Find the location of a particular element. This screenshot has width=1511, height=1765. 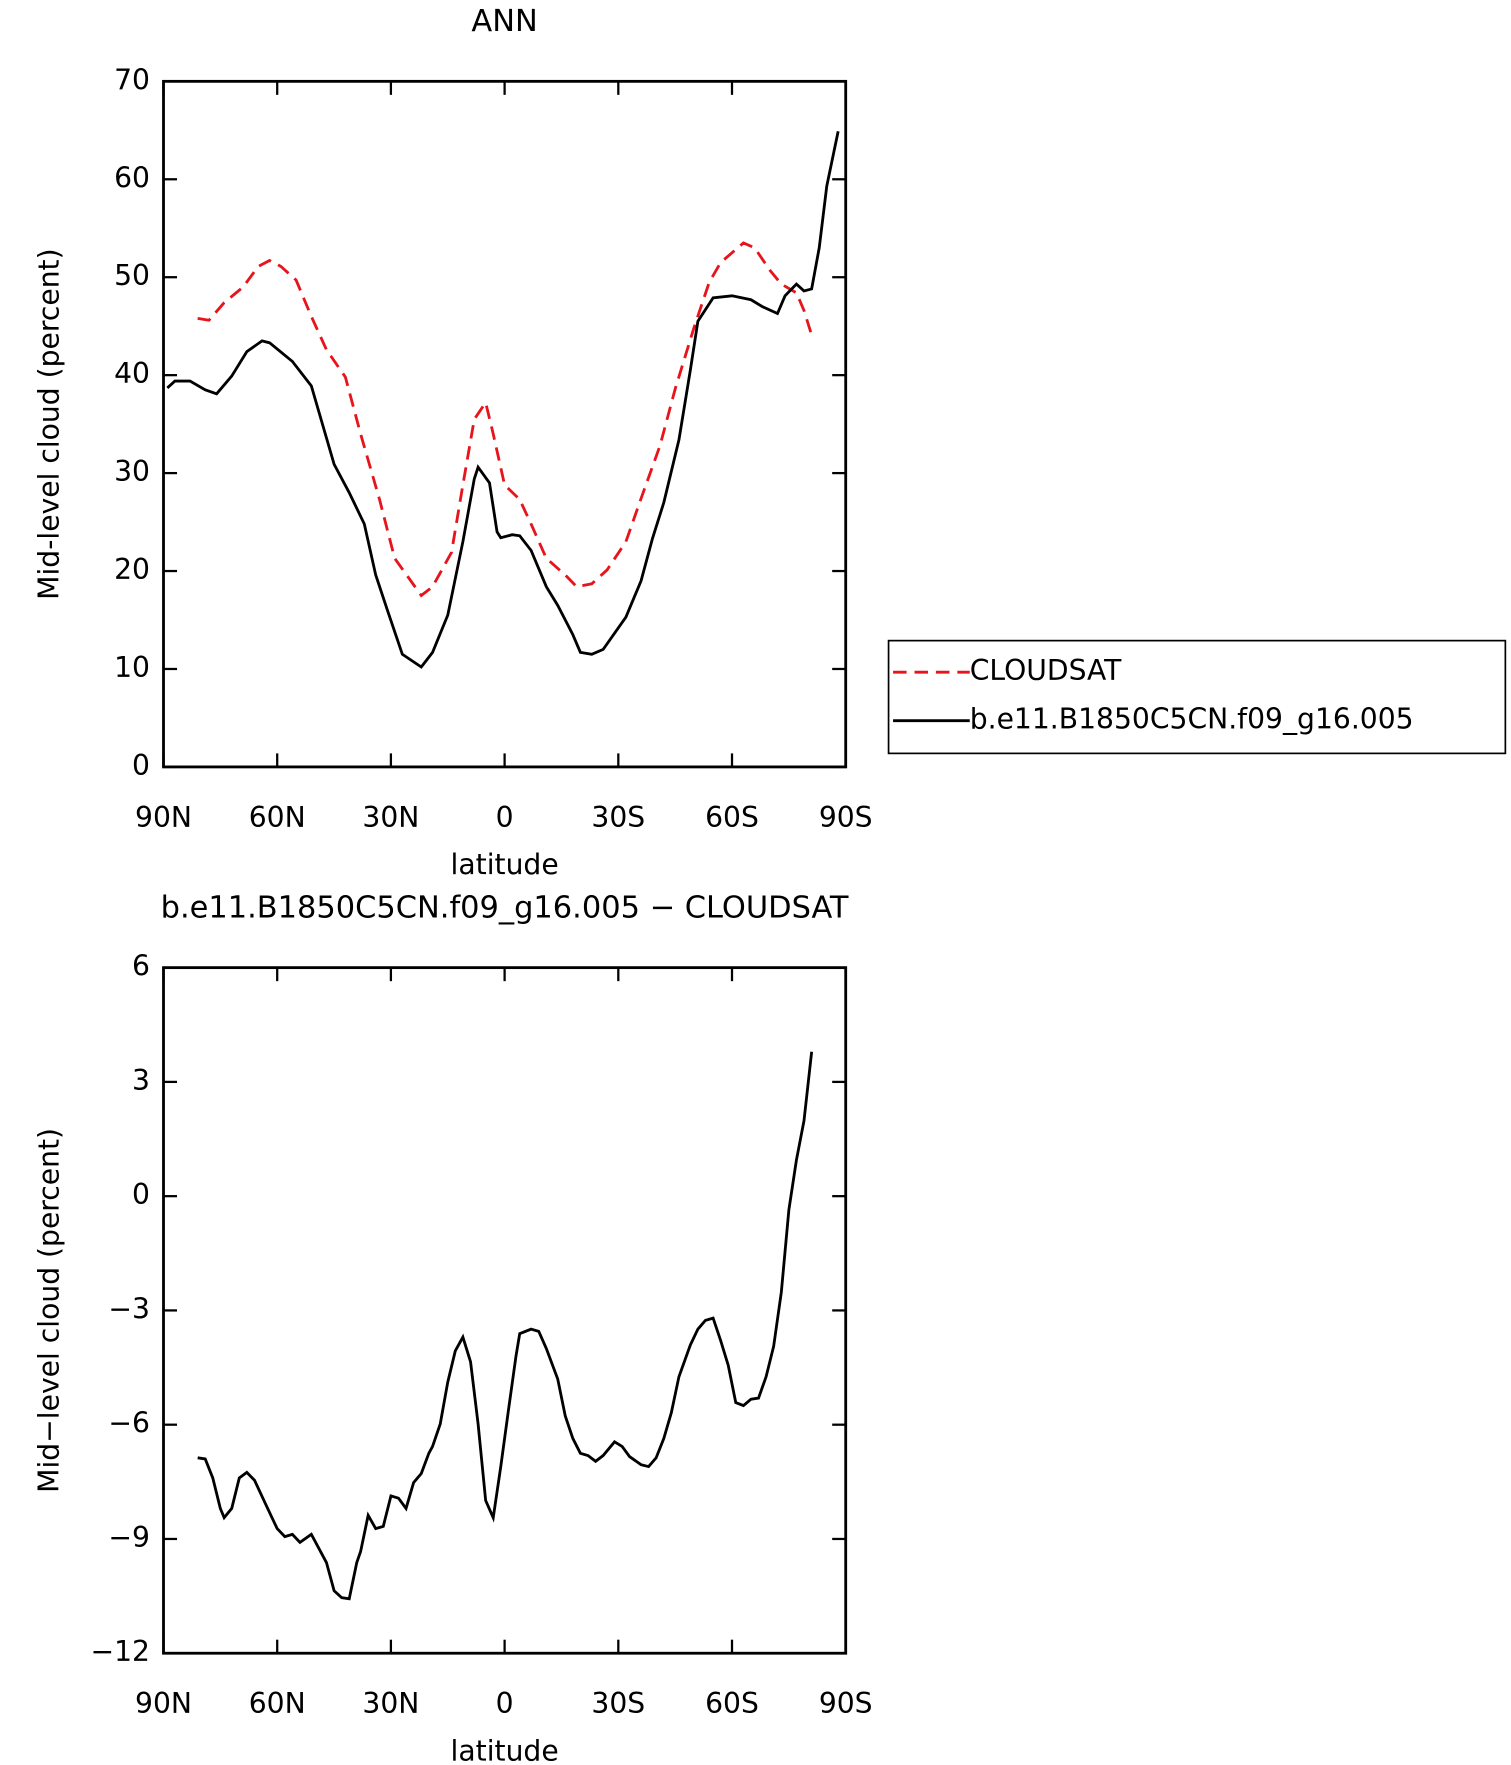

y-tick-label: 30 is located at coordinates (132, 471).